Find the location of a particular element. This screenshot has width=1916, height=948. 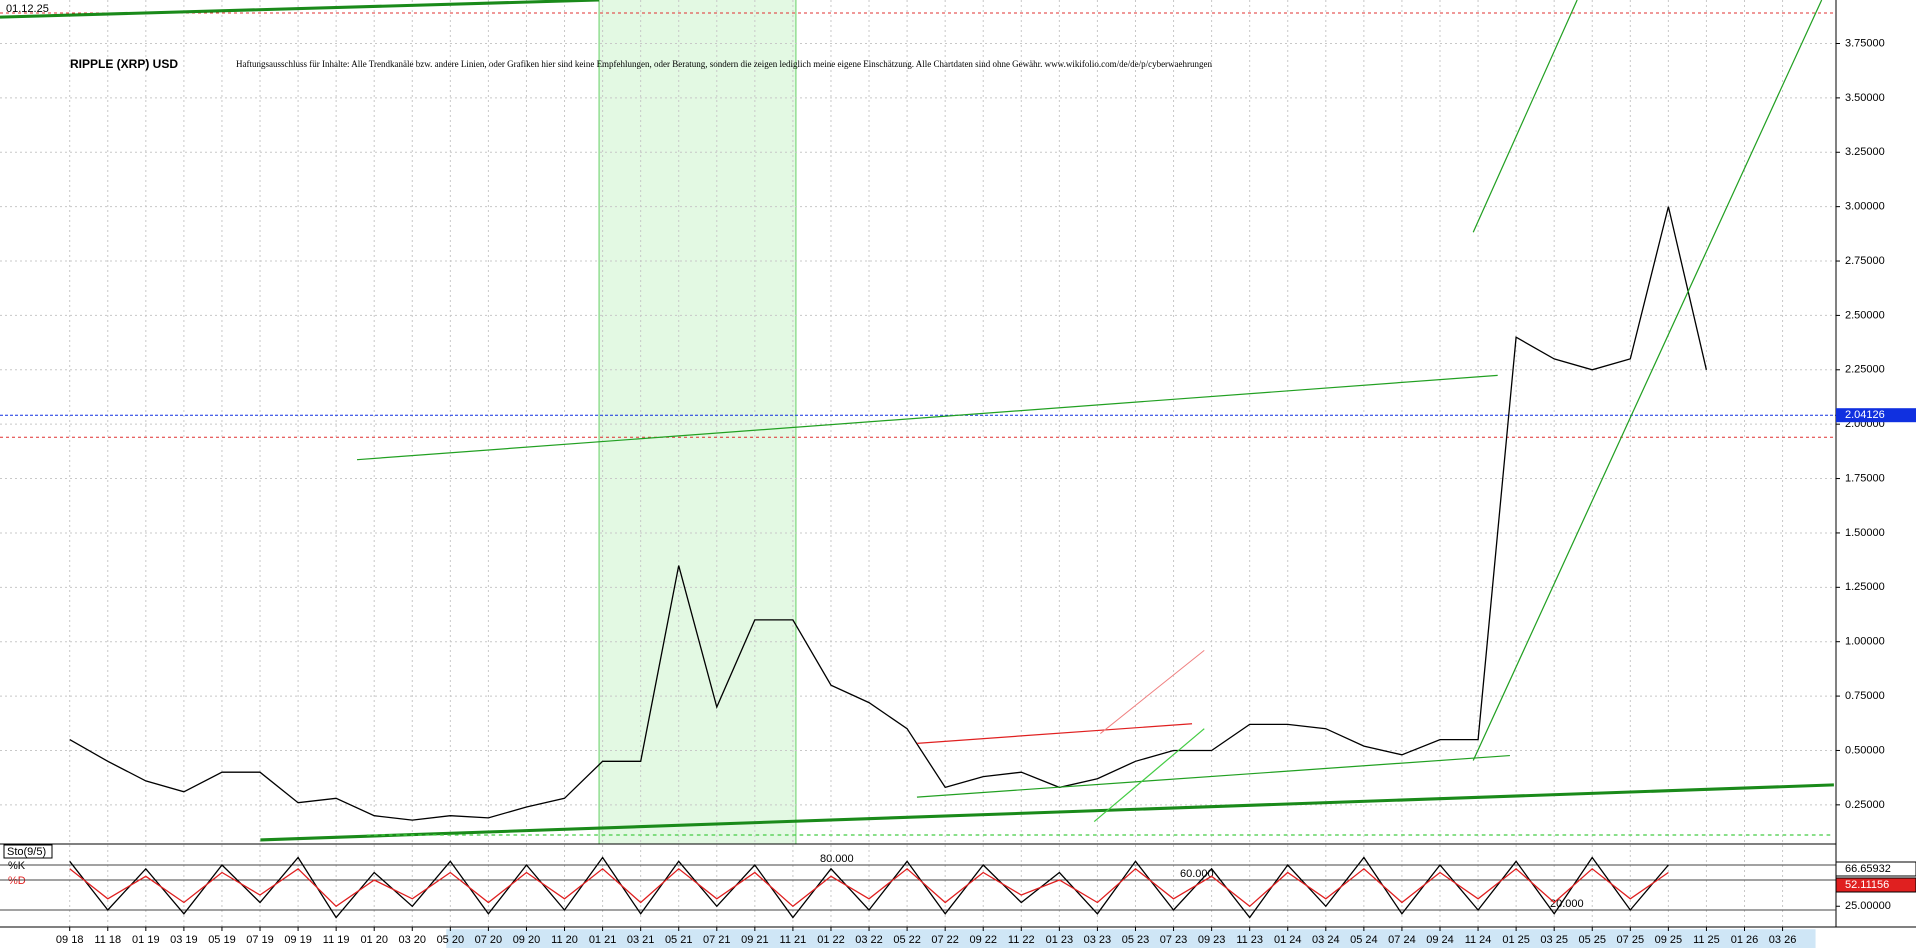

level-label: 60.000 is located at coordinates (1197, 874).